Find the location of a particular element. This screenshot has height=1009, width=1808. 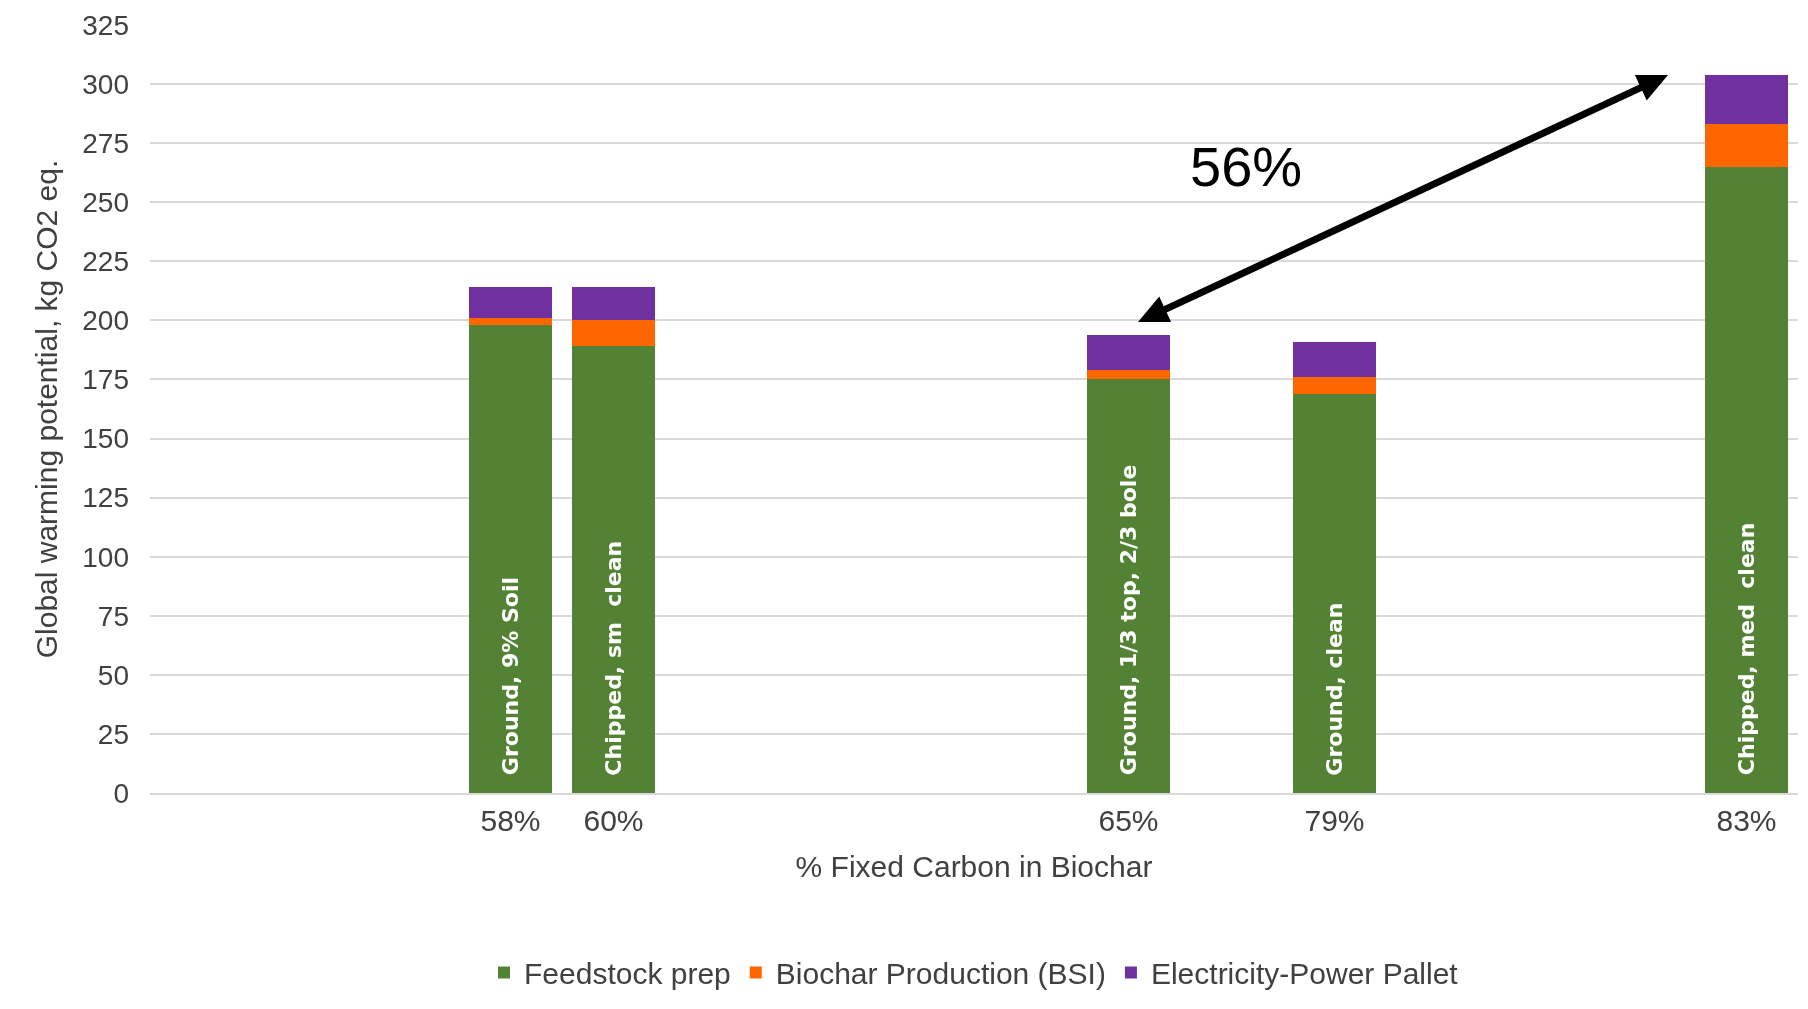

y-tick-label: 275 is located at coordinates (105, 143).